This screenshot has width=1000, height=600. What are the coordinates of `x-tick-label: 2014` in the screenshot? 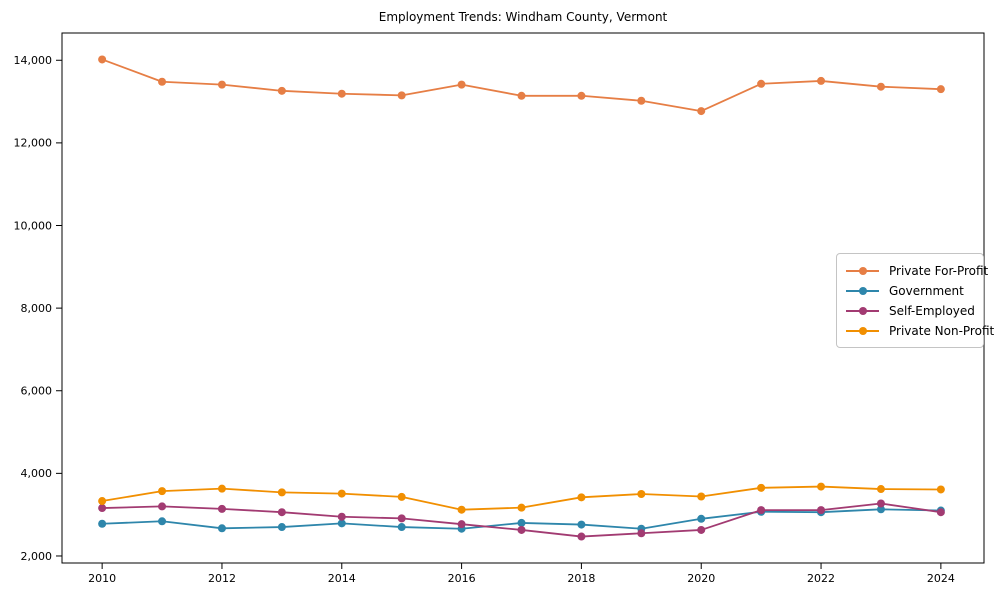 It's located at (342, 578).